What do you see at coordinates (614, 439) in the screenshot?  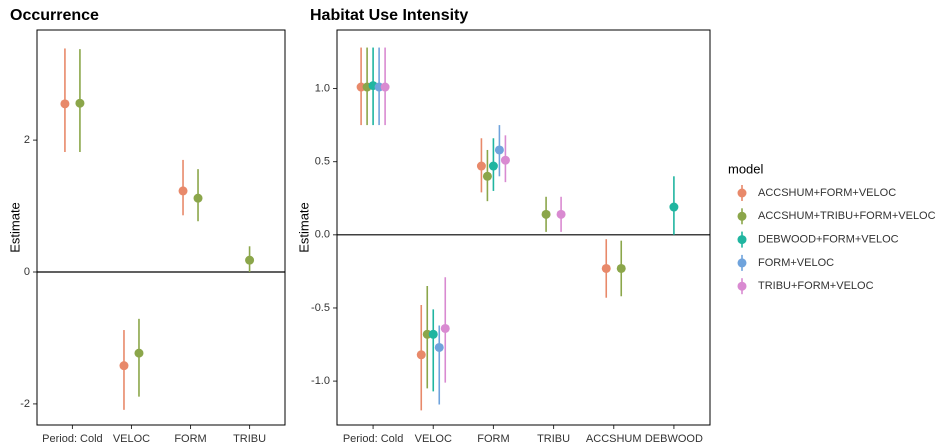 I see `x-tick-label: ACCSHUM` at bounding box center [614, 439].